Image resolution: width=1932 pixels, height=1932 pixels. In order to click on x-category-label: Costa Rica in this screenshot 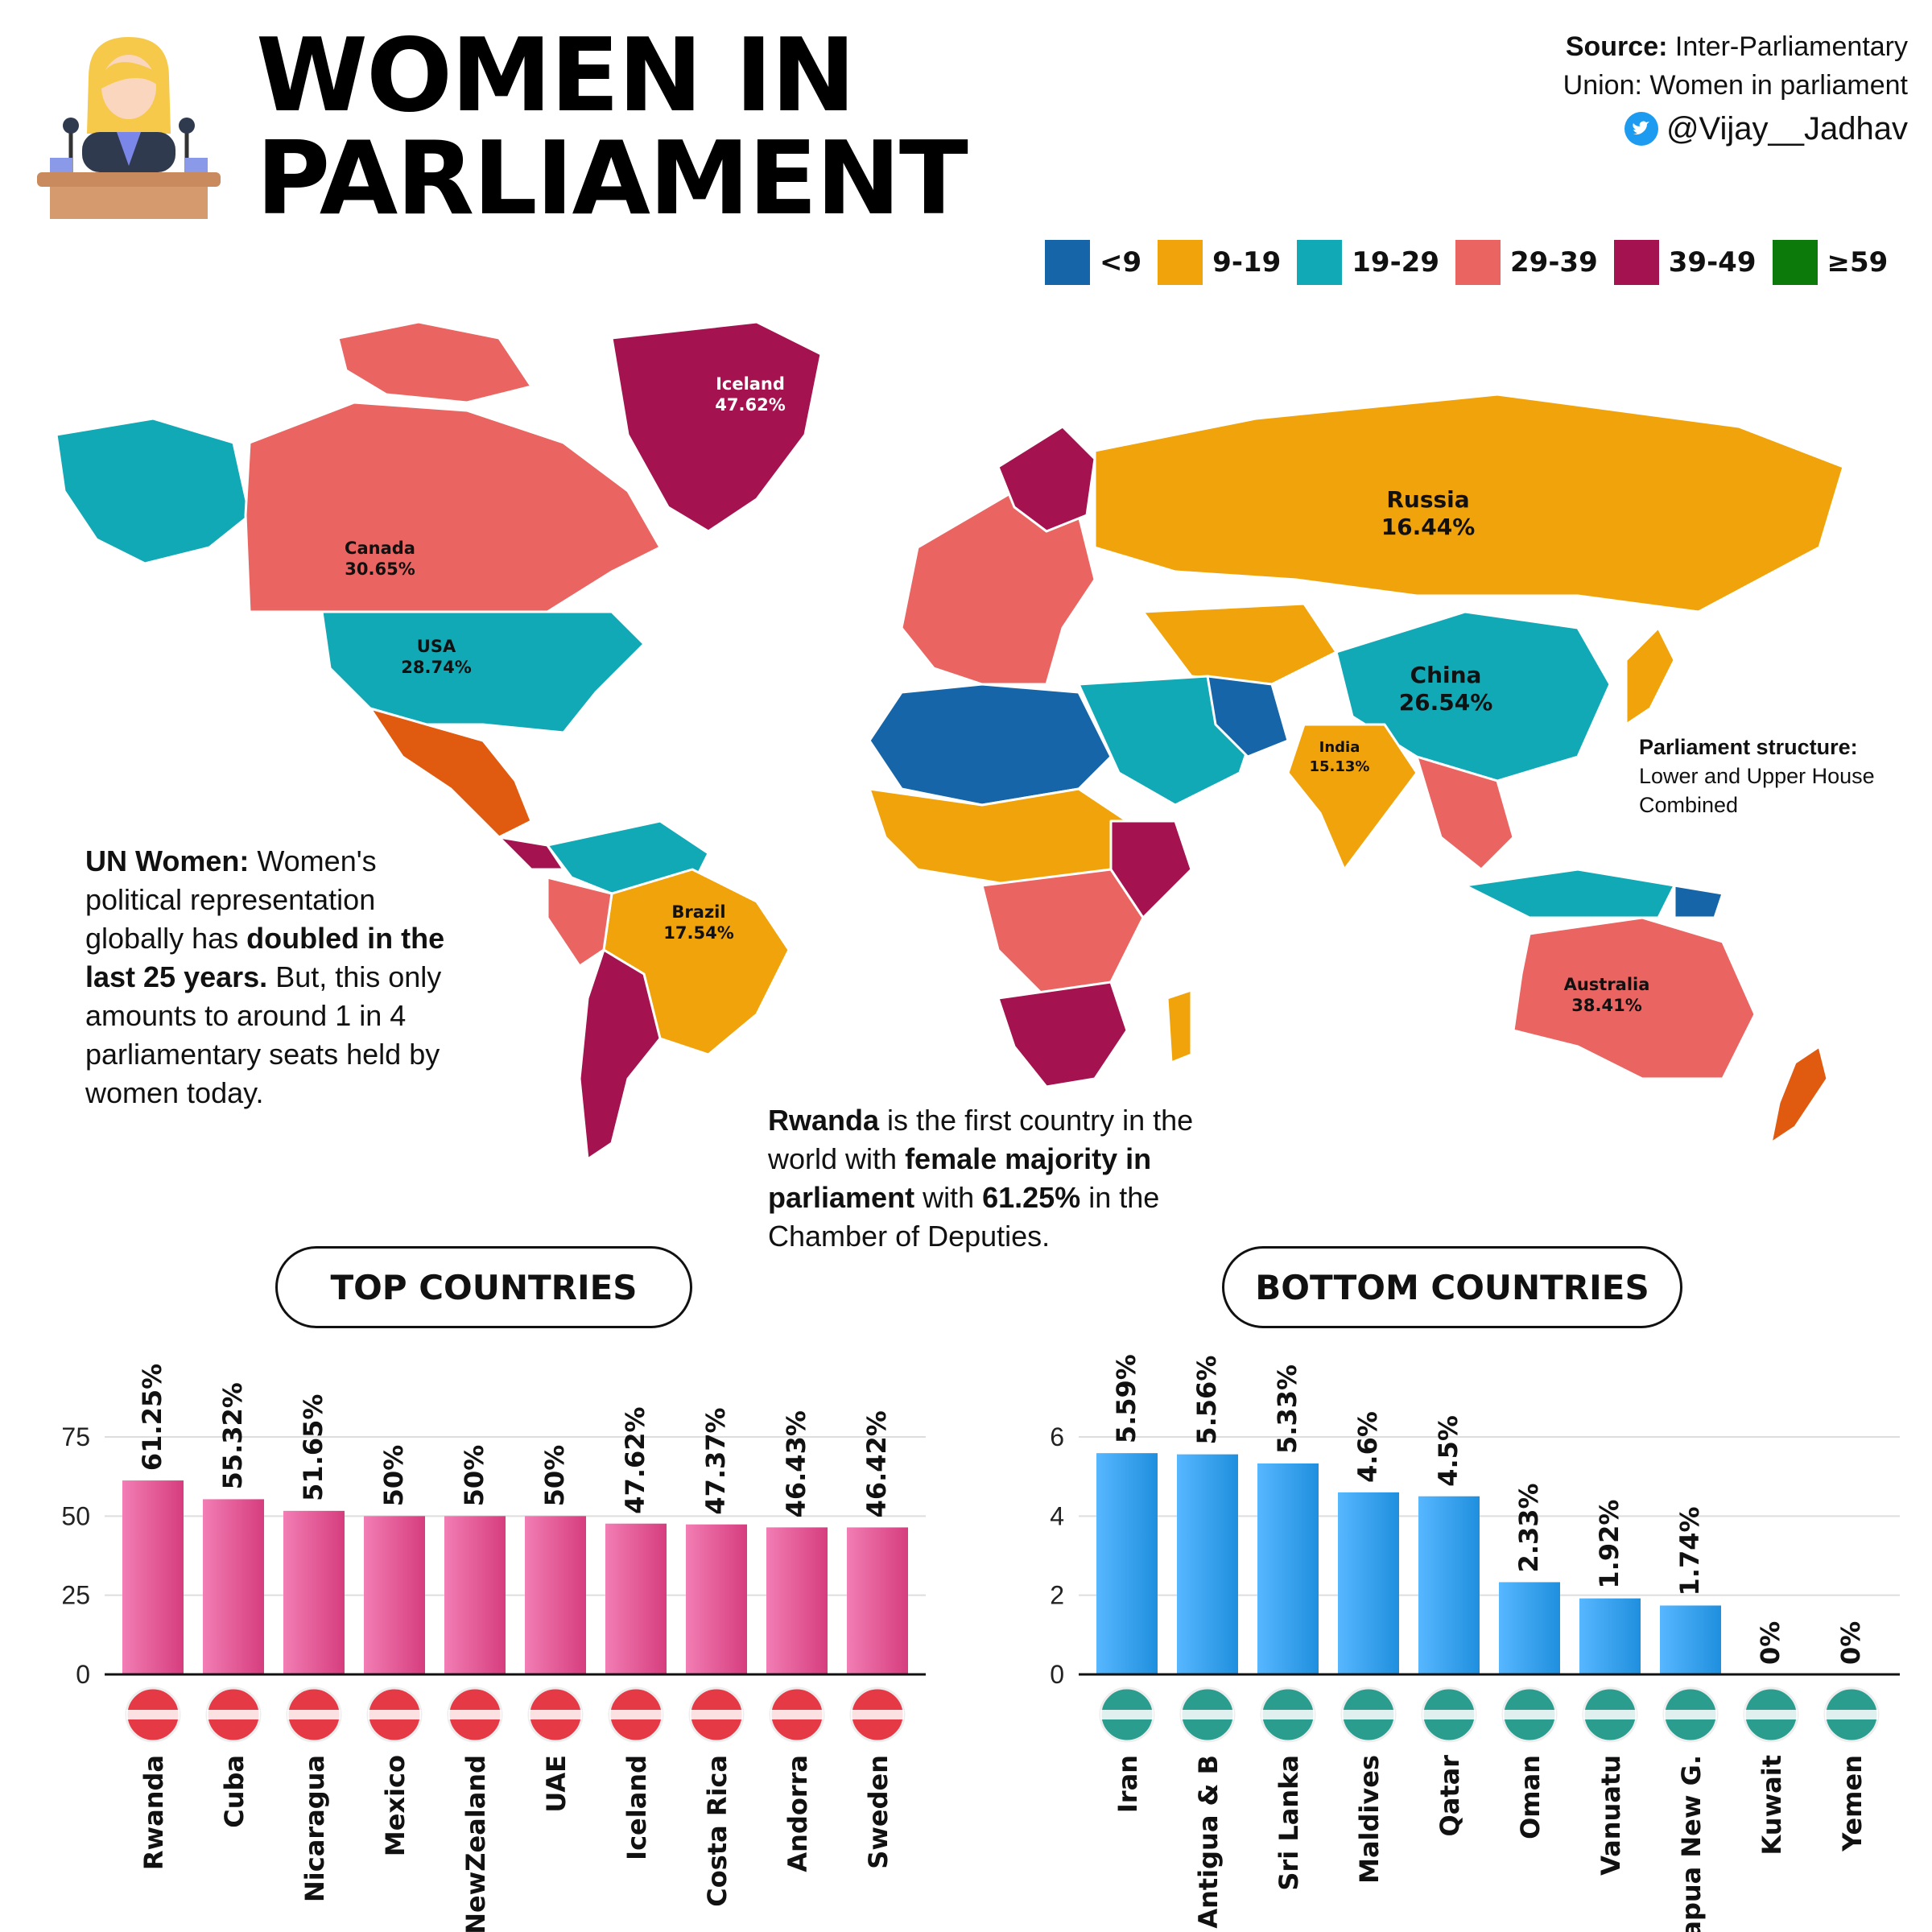, I will do `click(717, 1831)`.